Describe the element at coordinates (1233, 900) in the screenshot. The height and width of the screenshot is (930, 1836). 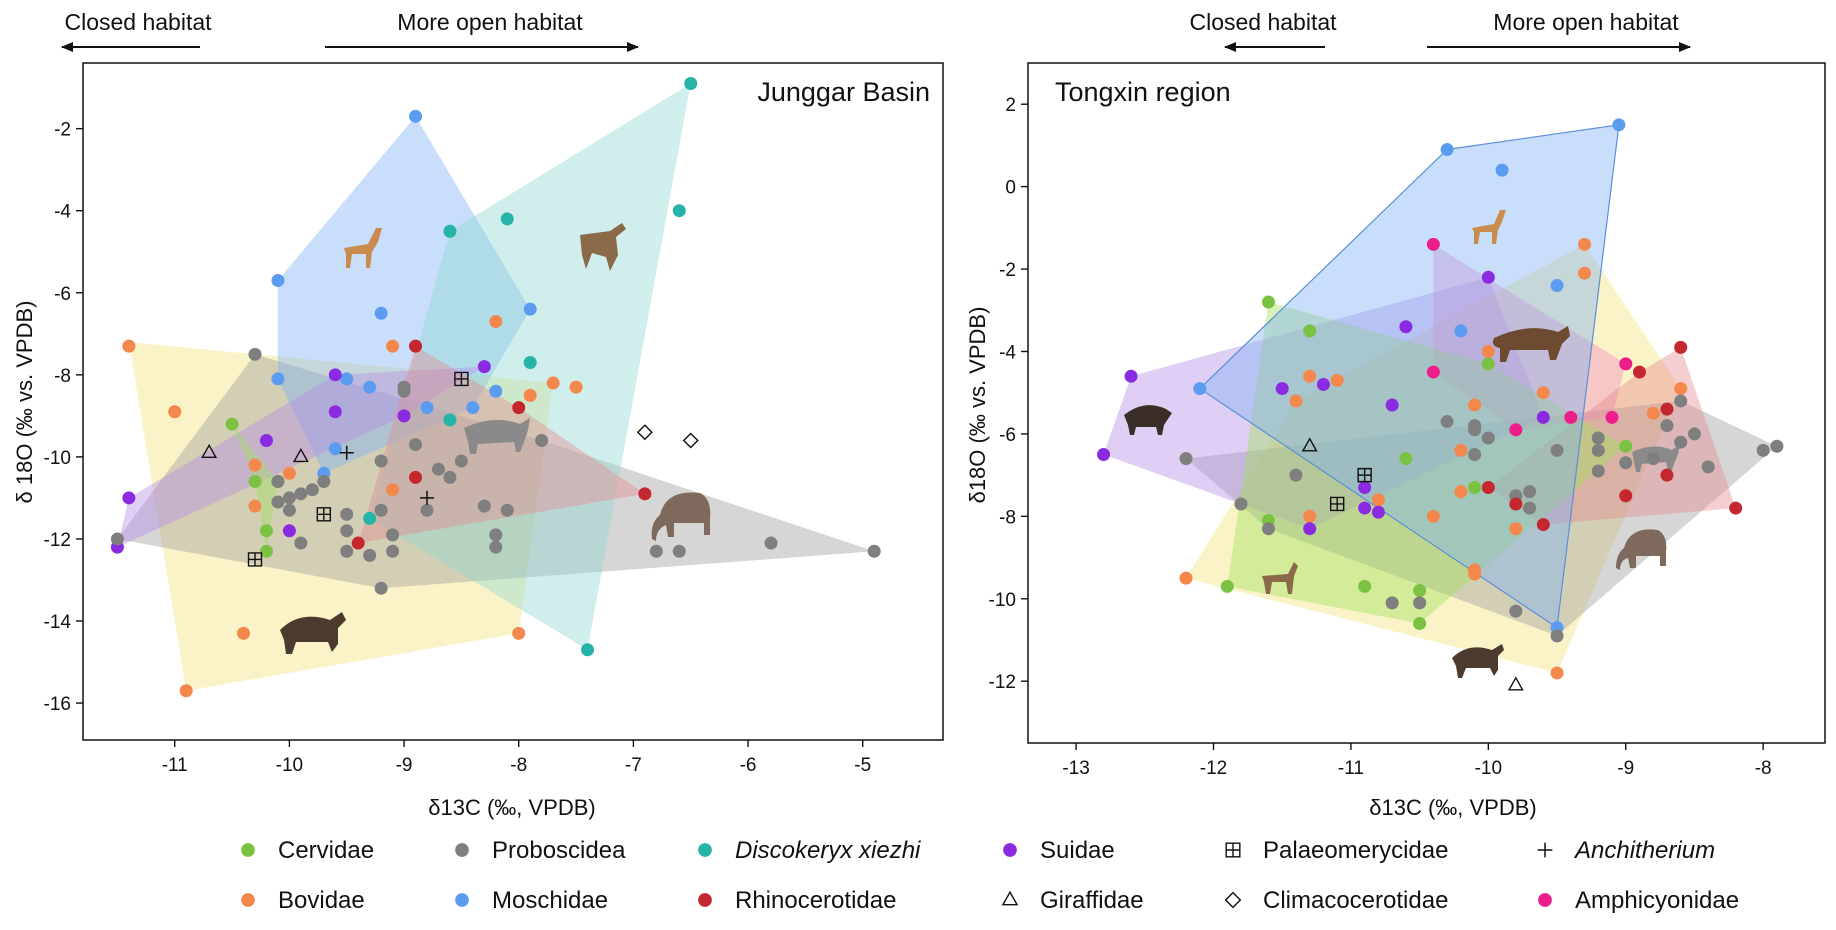
I see `legend-marker-climaco` at that location.